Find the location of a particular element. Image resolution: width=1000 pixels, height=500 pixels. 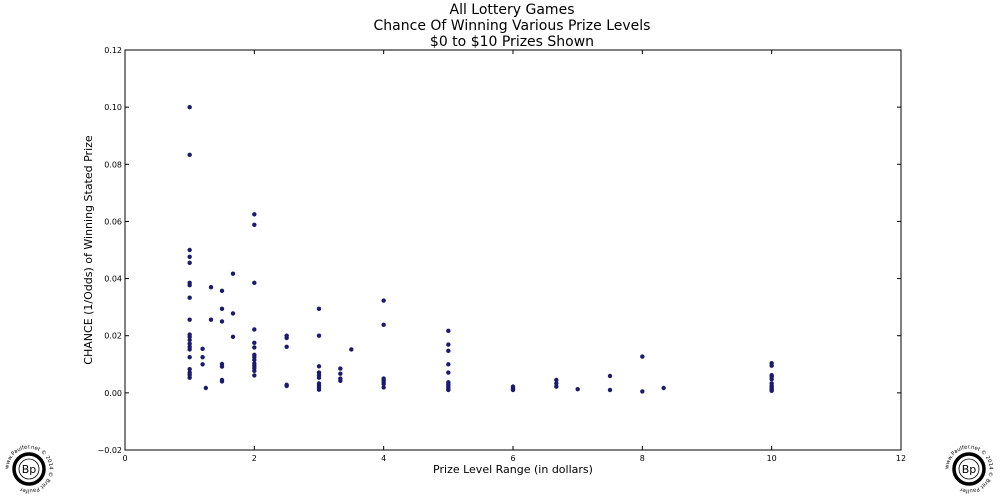

y-axis-label: CHANCE (1/Odds) of Winning Stated Prize is located at coordinates (88, 250).